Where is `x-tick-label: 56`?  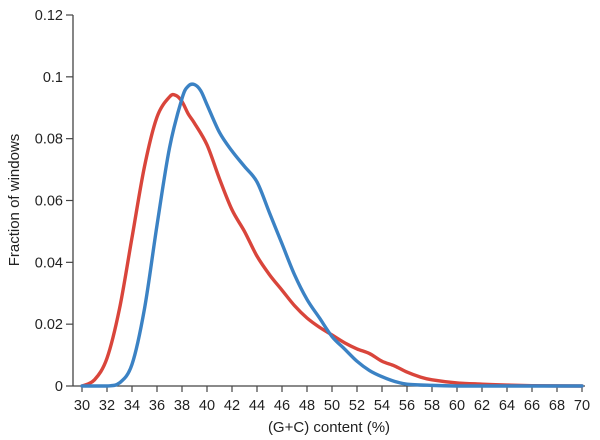
x-tick-label: 56 is located at coordinates (407, 406).